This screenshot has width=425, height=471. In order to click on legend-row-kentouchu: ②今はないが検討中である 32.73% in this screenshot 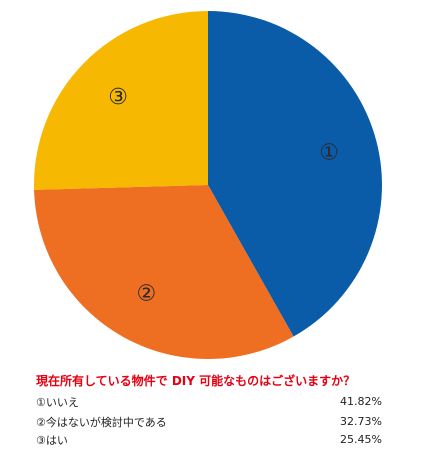, I will do `click(209, 421)`.